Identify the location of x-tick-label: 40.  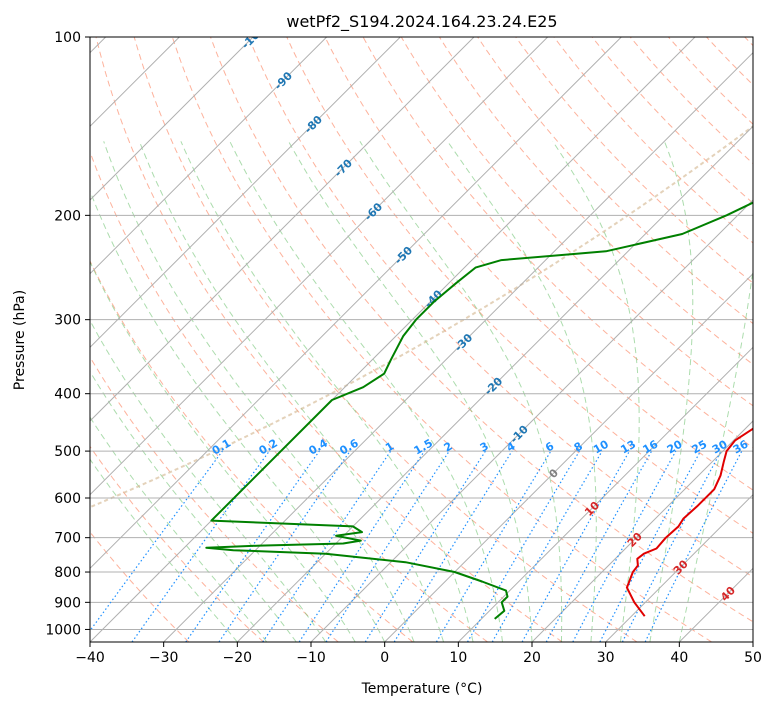
(679, 658).